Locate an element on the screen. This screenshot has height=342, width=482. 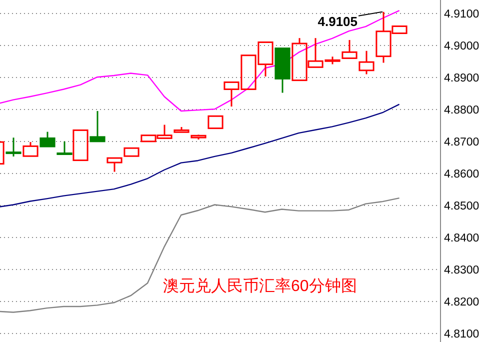
y-tick-label: 4.9100 is located at coordinates (462, 14).